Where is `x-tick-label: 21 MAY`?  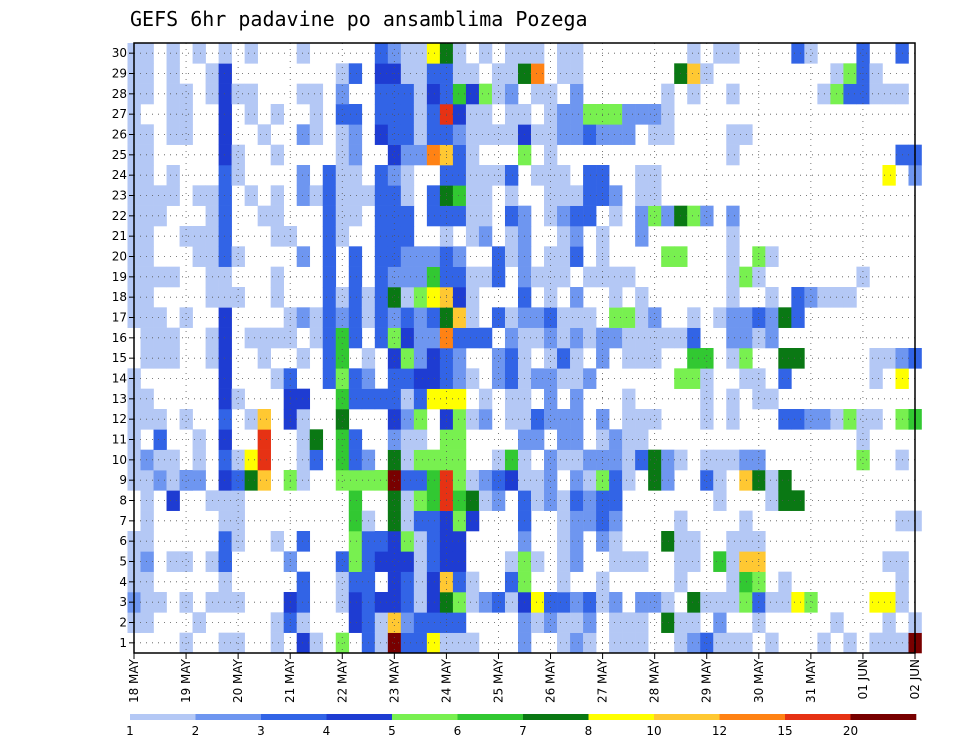
x-tick-label: 21 MAY is located at coordinates (290, 680).